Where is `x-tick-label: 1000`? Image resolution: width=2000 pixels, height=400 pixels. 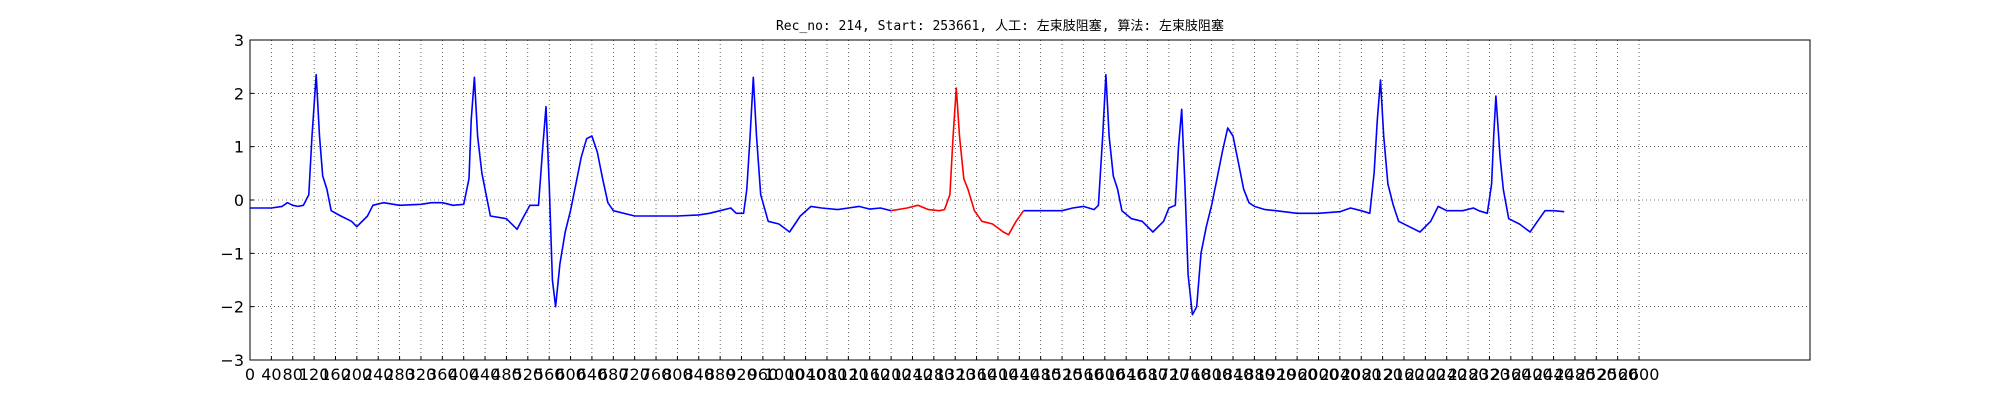 x-tick-label: 1000 is located at coordinates (784, 374).